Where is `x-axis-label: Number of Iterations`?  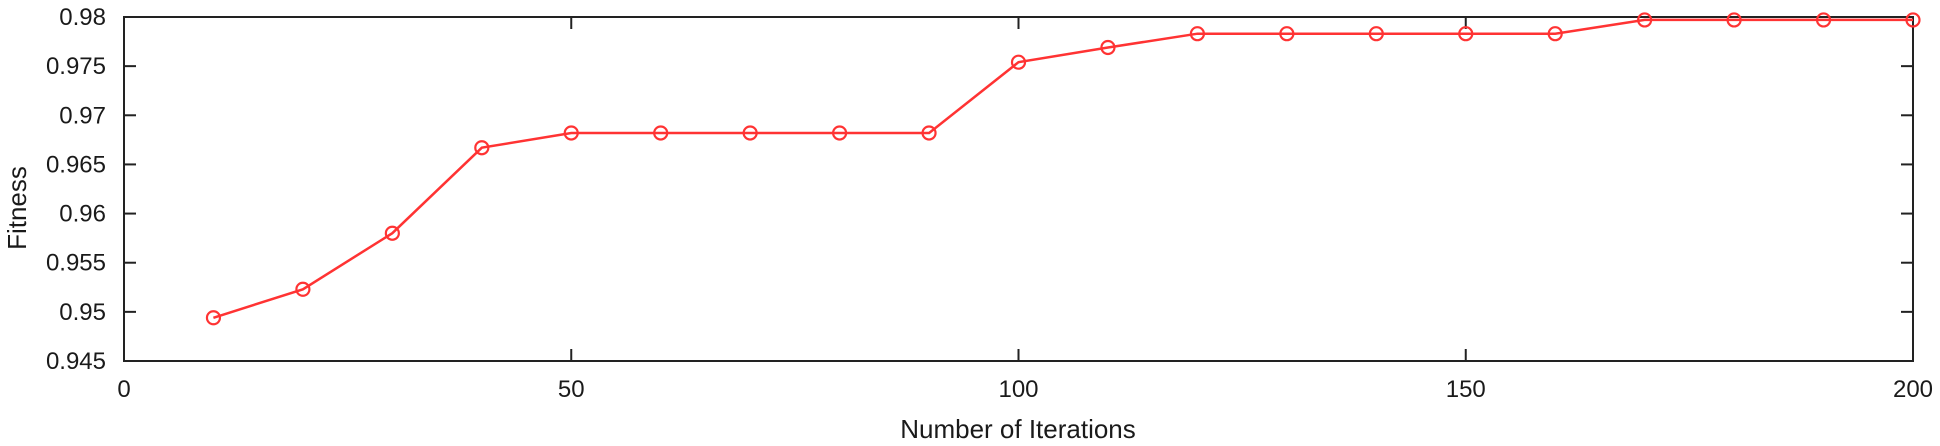
x-axis-label: Number of Iterations is located at coordinates (1018, 429).